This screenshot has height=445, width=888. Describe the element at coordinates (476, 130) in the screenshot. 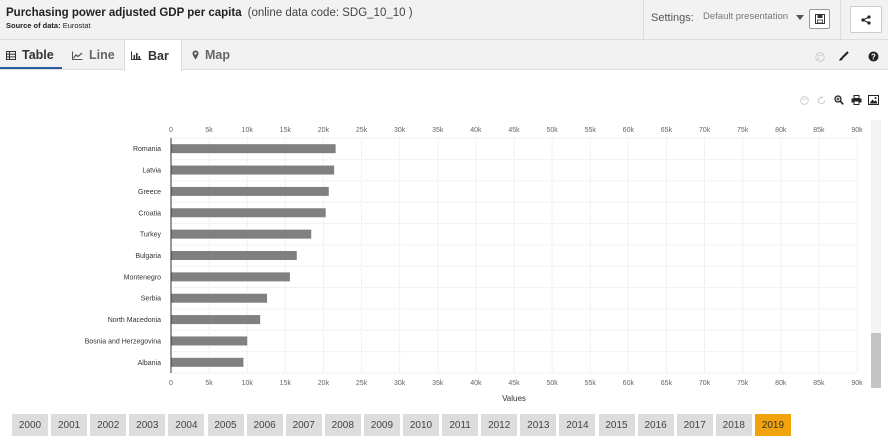

I see `x-tick-label-top: 40k` at that location.